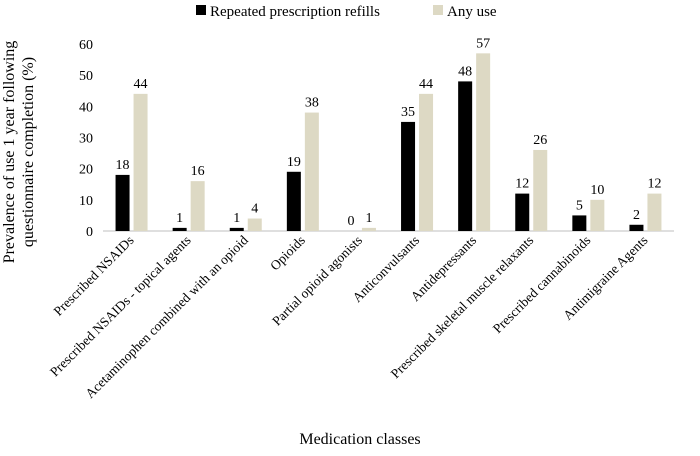  Describe the element at coordinates (86, 201) in the screenshot. I see `y-tick-label-10: 10` at that location.